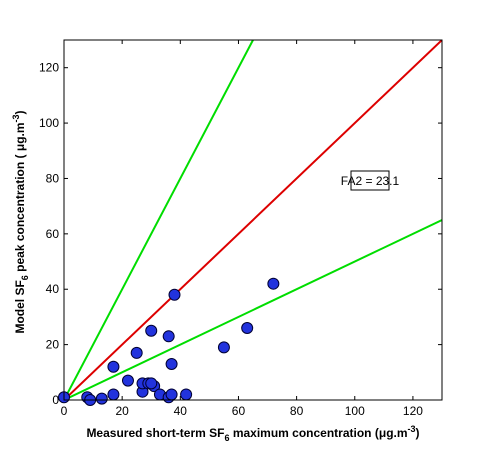  I want to click on x-tick-label: 20, so click(122, 411).